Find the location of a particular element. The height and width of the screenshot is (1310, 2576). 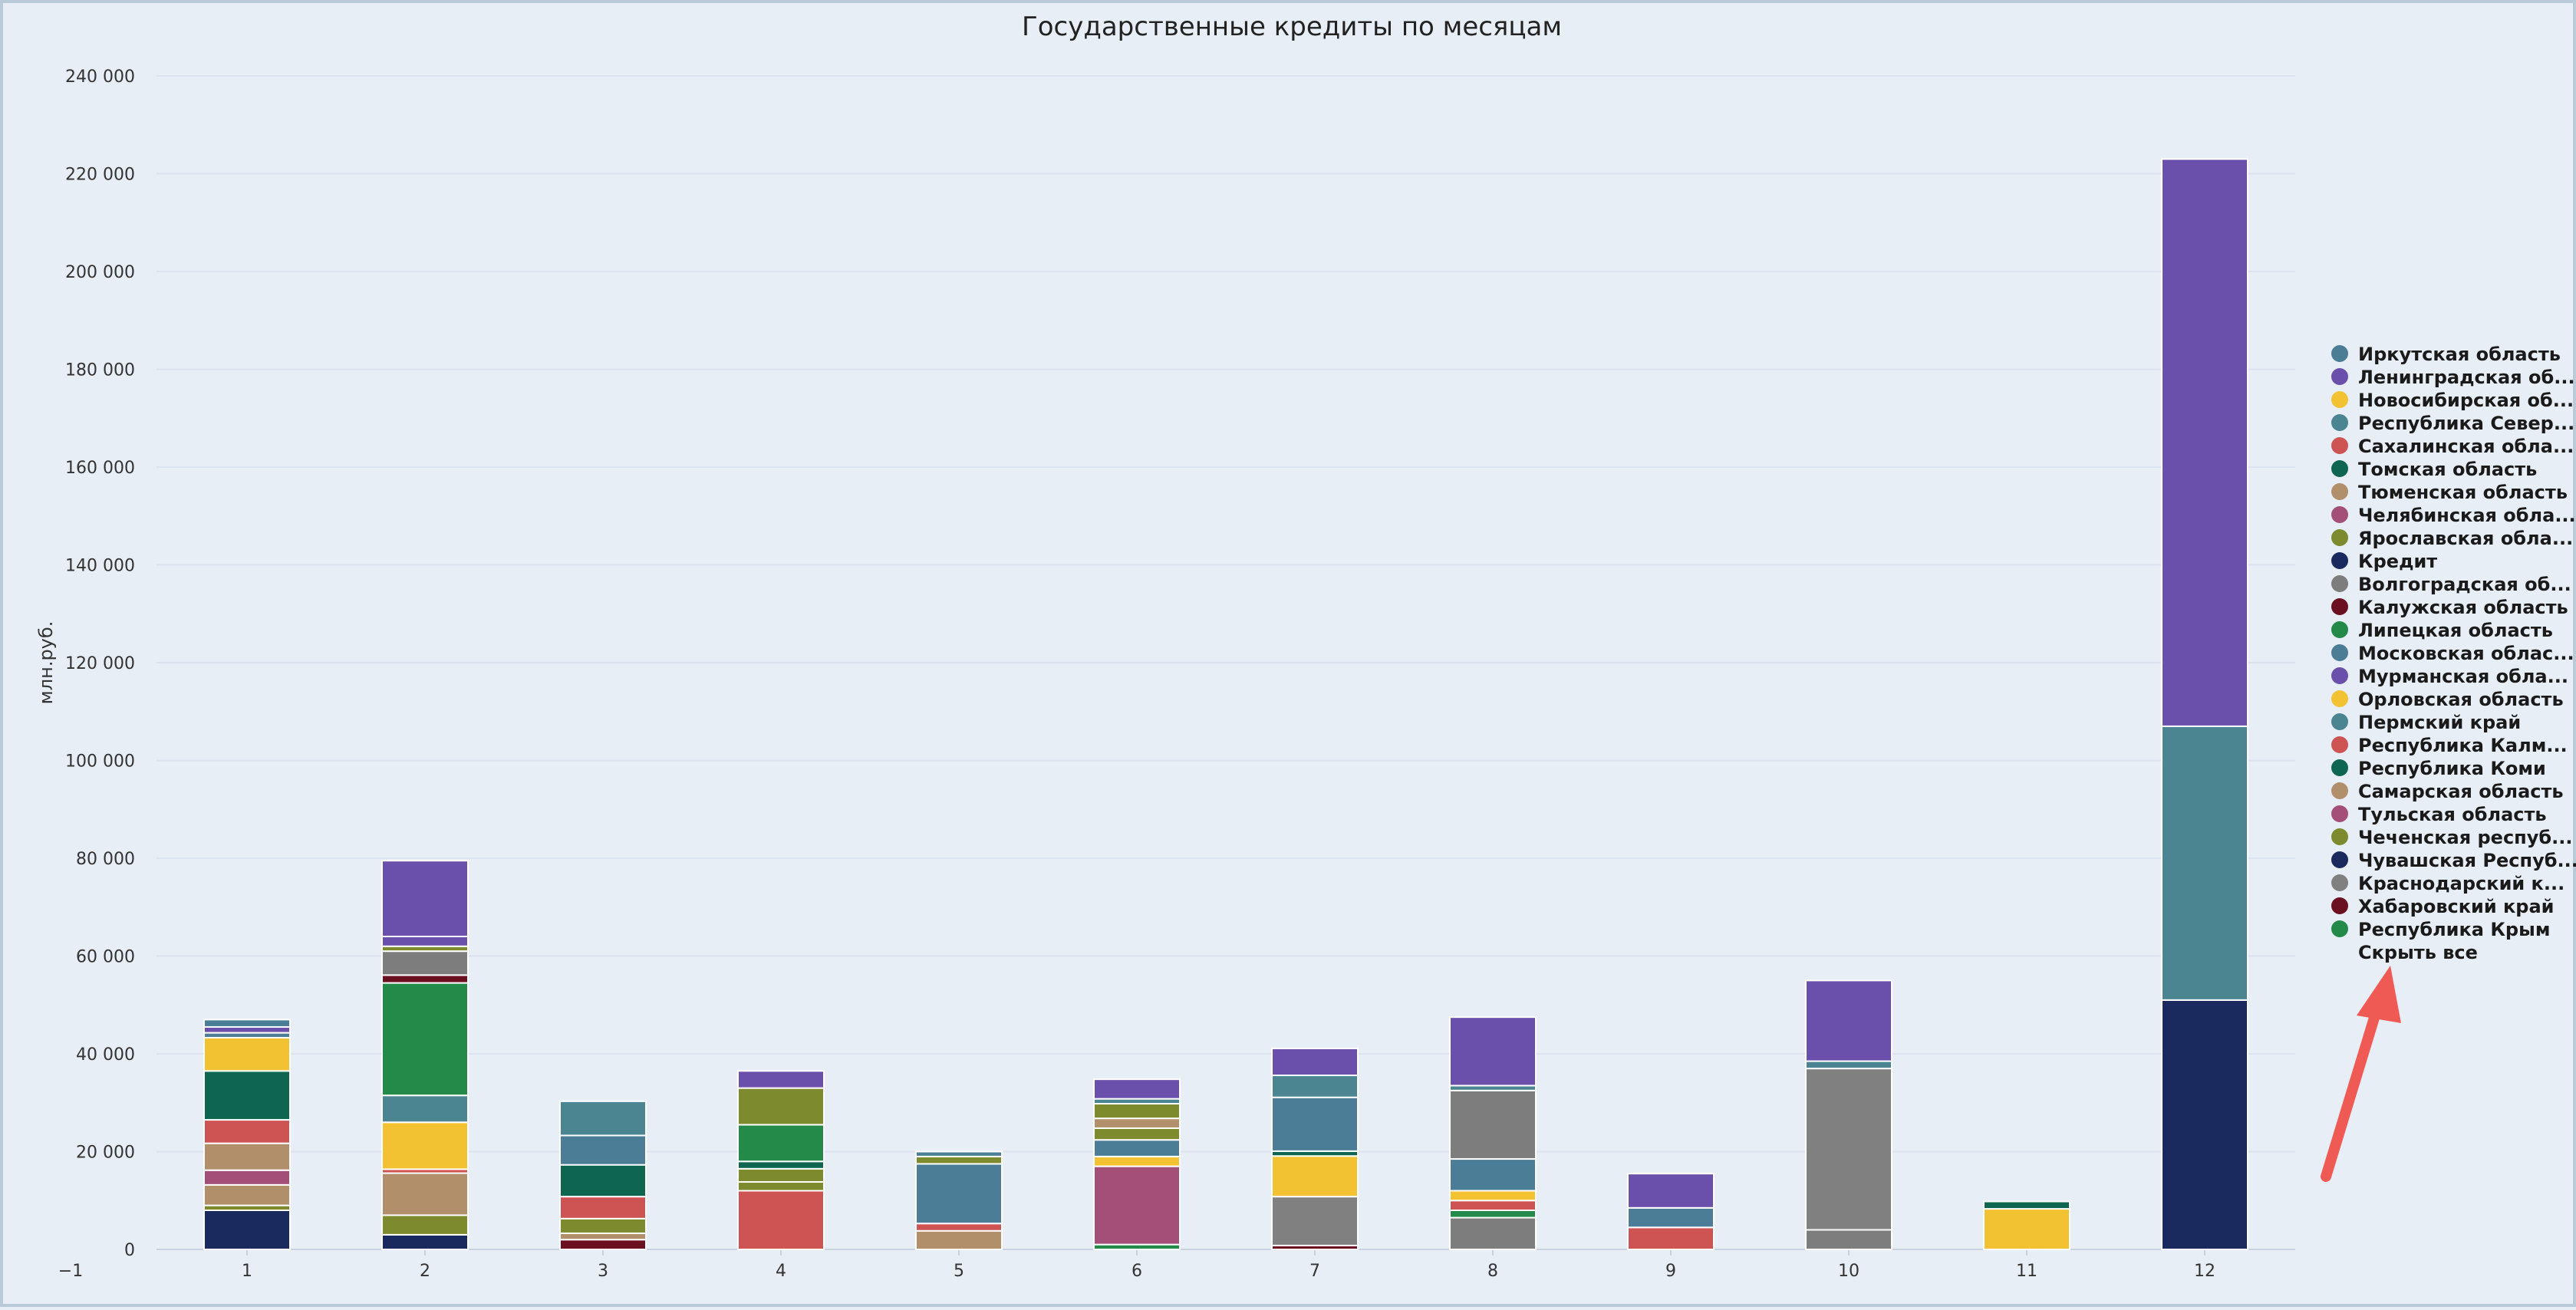

legend-item: Республика Коми is located at coordinates (2438, 768).